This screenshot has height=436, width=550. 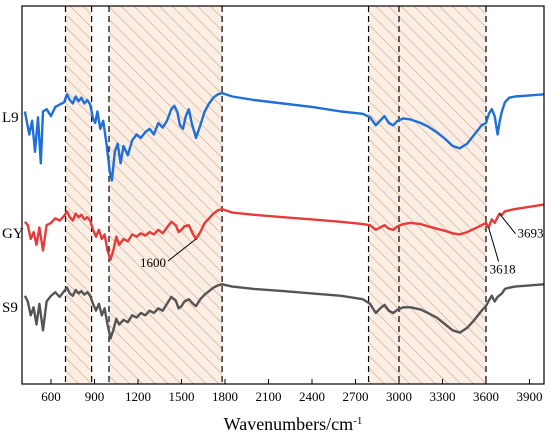 I want to click on x-tick-label-1200: 1200, so click(x=138, y=396).